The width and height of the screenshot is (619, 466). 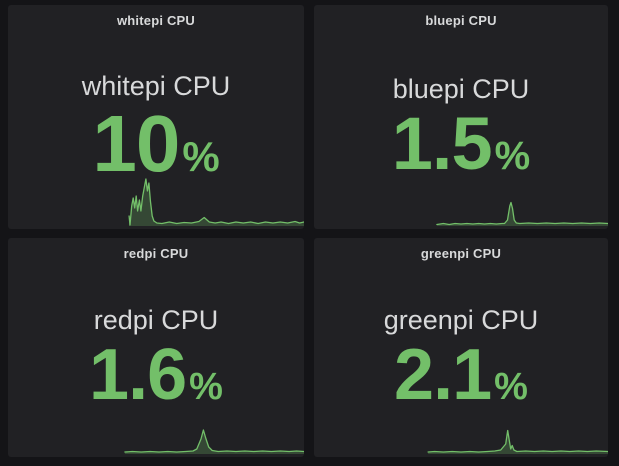 What do you see at coordinates (461, 320) in the screenshot?
I see `stat-label: greenpi CPU` at bounding box center [461, 320].